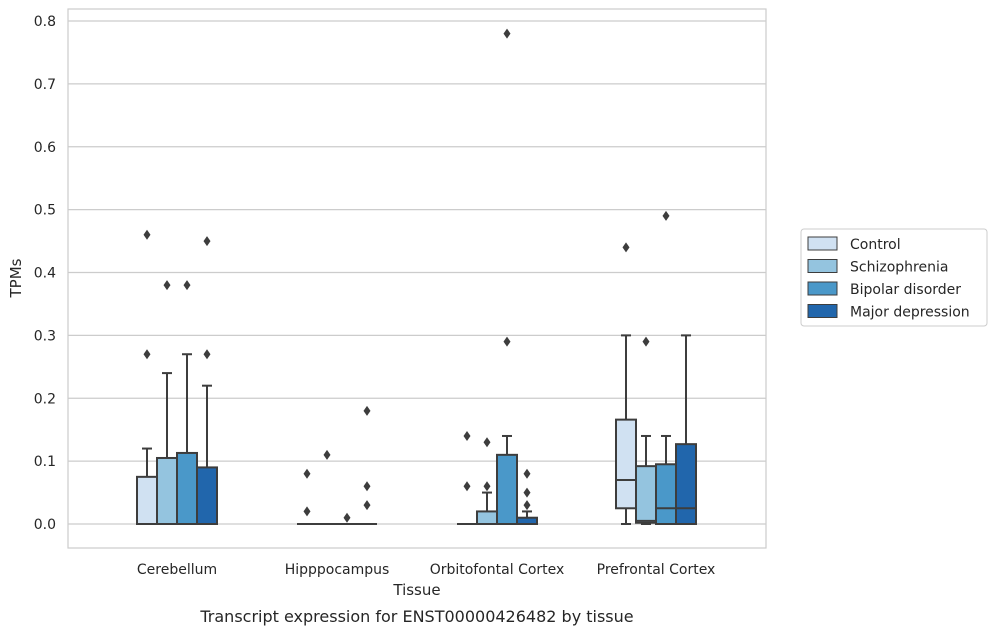 Image resolution: width=997 pixels, height=634 pixels. What do you see at coordinates (45, 399) in the screenshot?
I see `y-tick-label: 0.2` at bounding box center [45, 399].